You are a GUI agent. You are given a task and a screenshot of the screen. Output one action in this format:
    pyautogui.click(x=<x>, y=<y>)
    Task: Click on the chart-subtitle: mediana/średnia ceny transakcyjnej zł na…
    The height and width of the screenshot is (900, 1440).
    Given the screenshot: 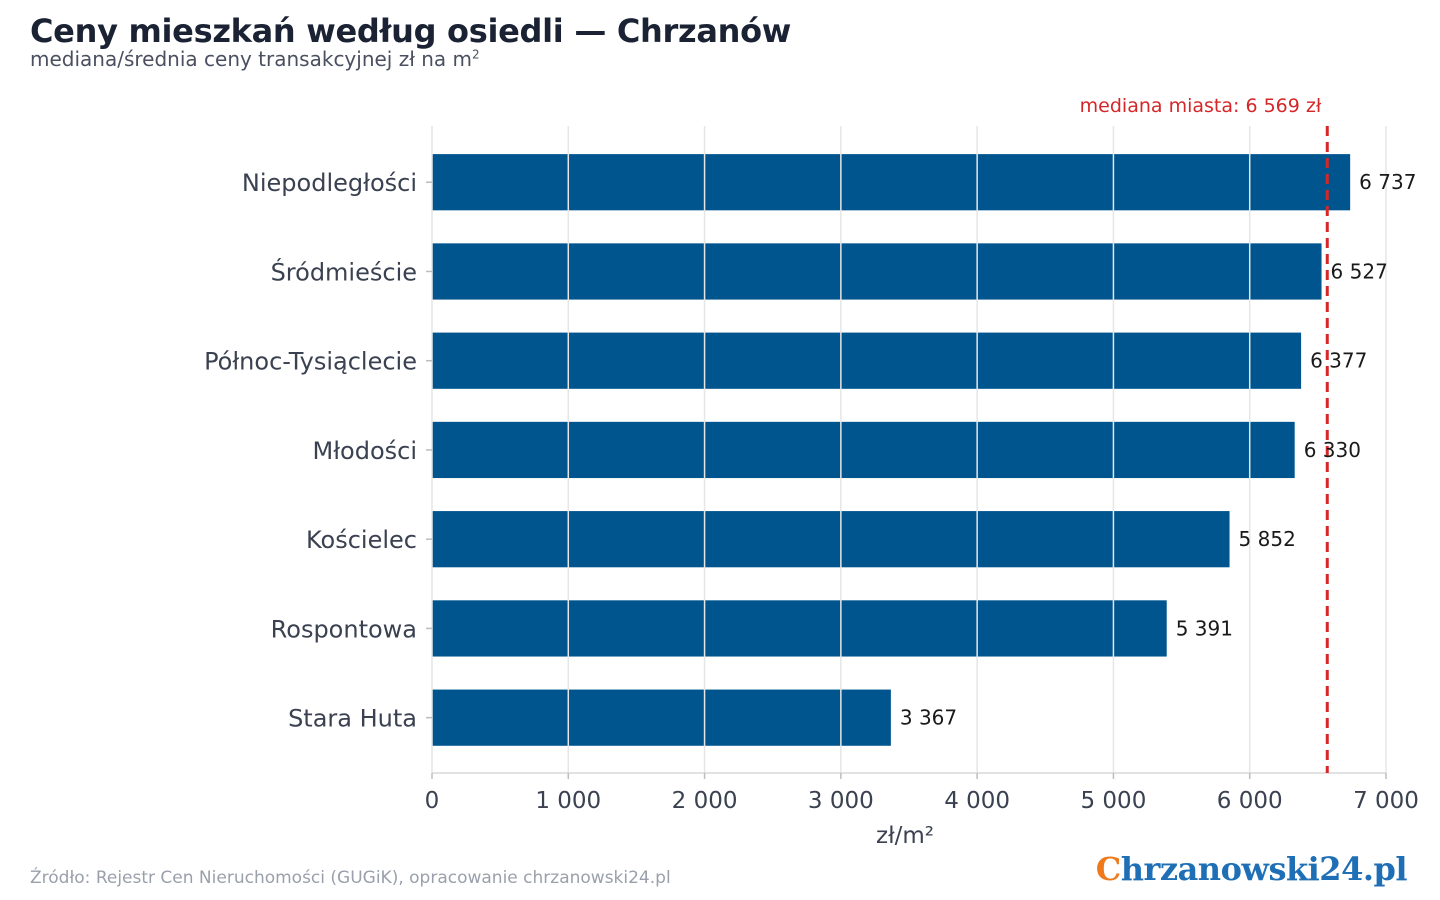 What is the action you would take?
    pyautogui.click(x=255, y=59)
    